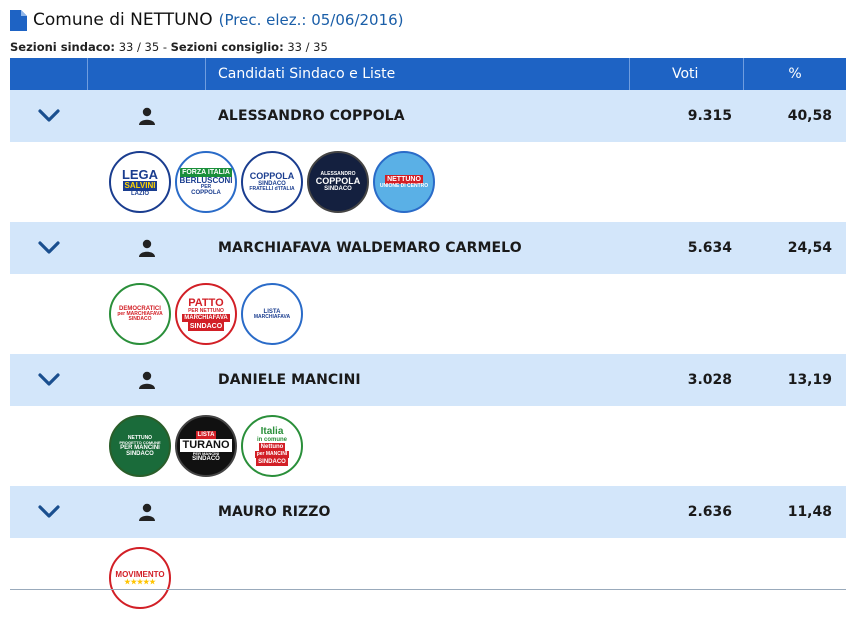 The width and height of the screenshot is (848, 618). Describe the element at coordinates (709, 116) in the screenshot. I see `candidate-votes: 9.315` at that location.